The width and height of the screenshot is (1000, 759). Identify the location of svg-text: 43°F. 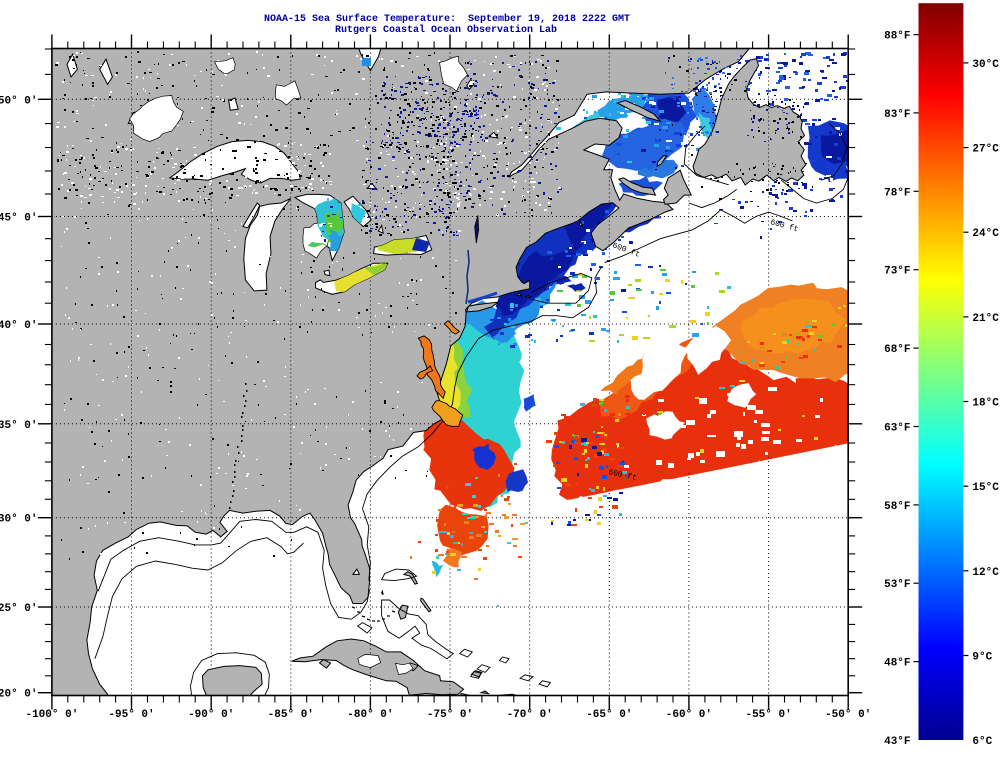
(897, 742).